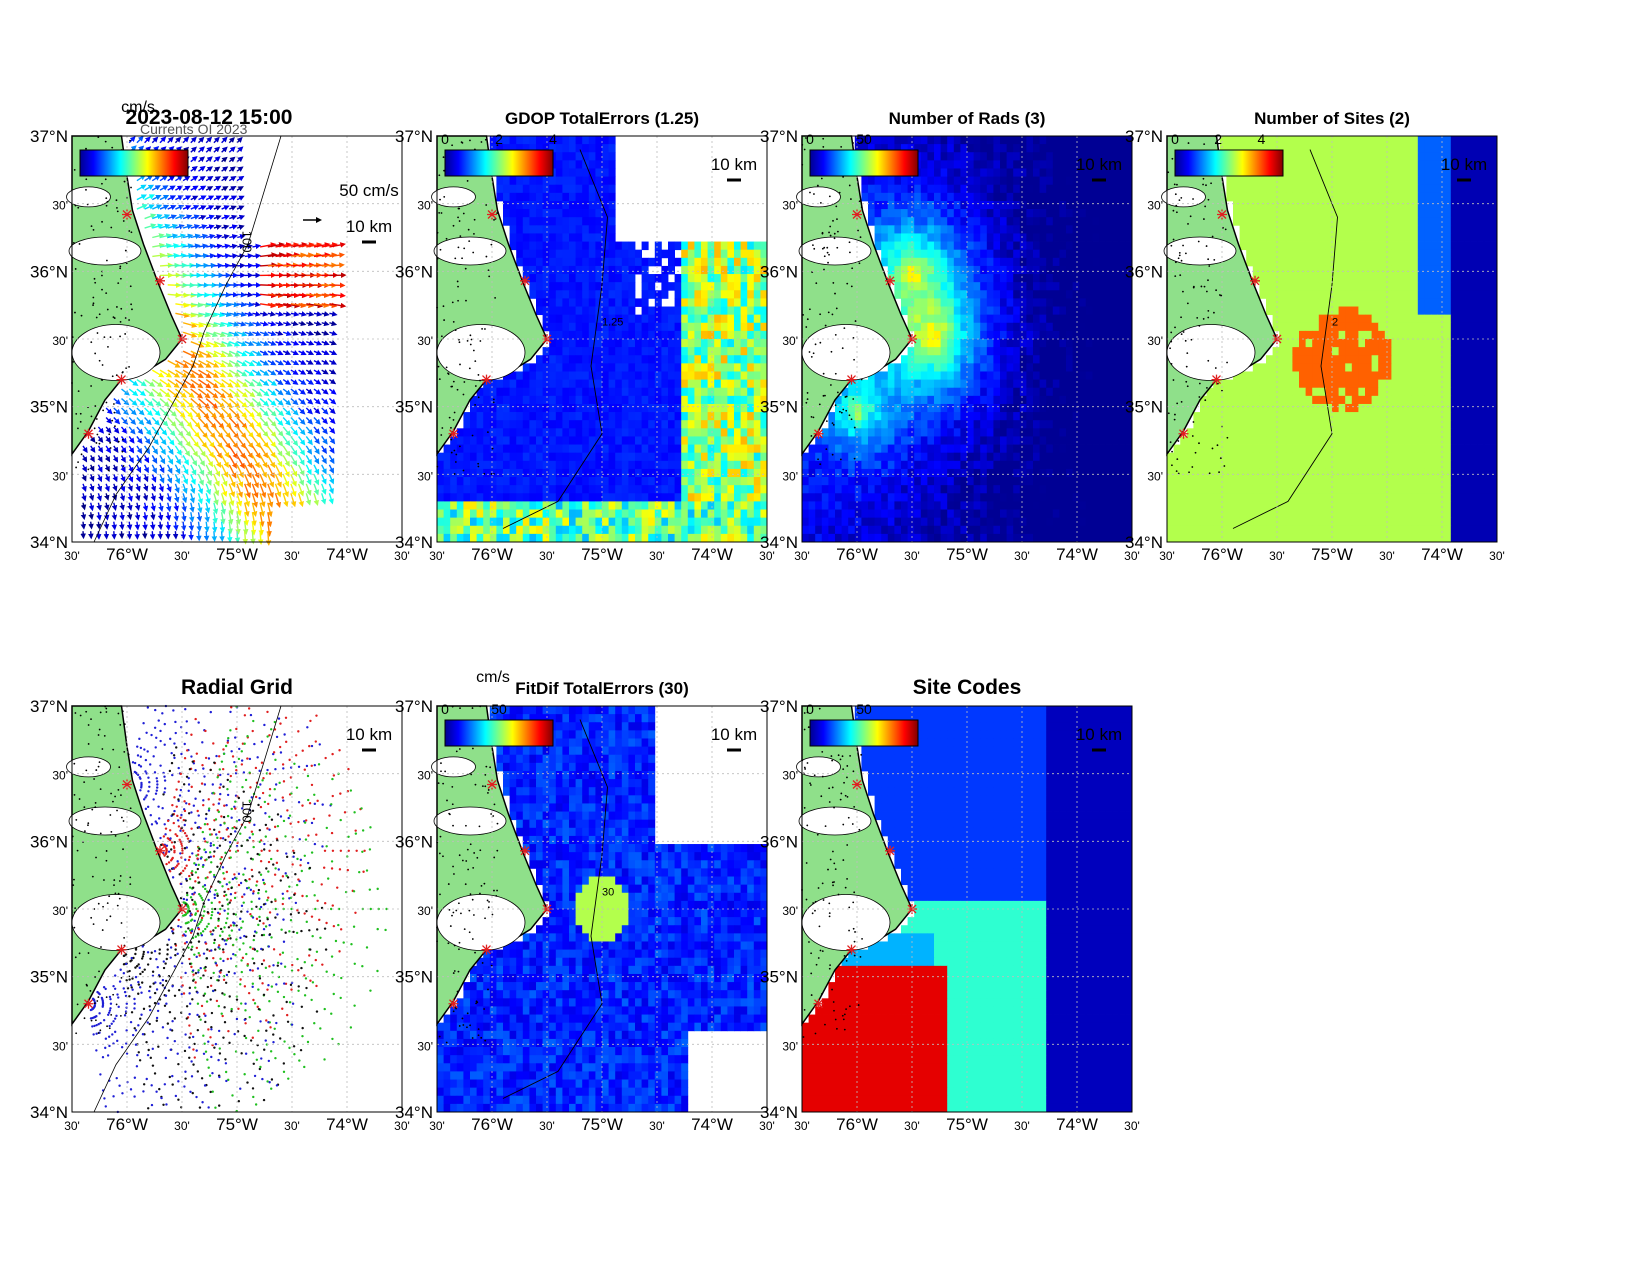 The height and width of the screenshot is (1275, 1650). I want to click on y-tick-label: 35°N, so click(49, 407).